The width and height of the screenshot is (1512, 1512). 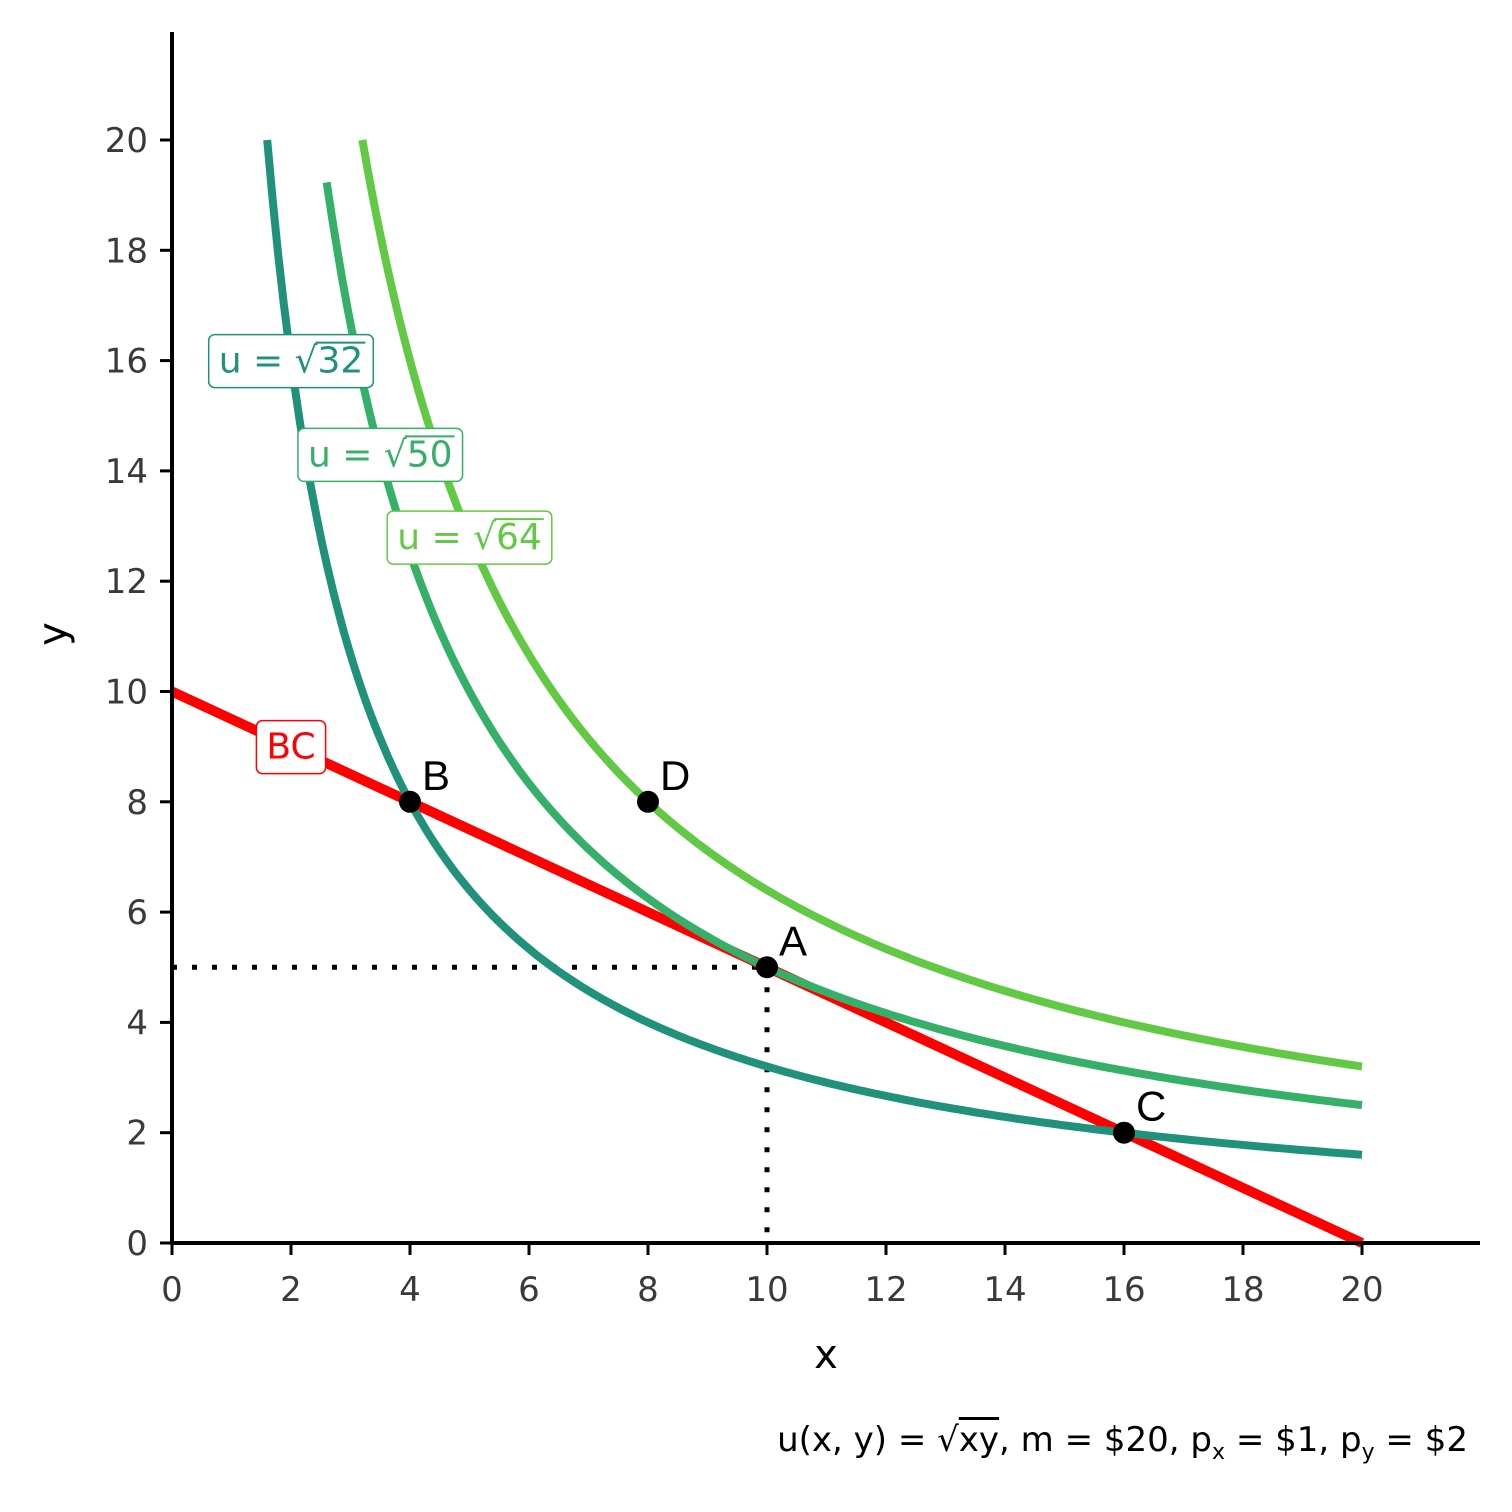 I want to click on caption-radicand: xy, so click(x=979, y=1440).